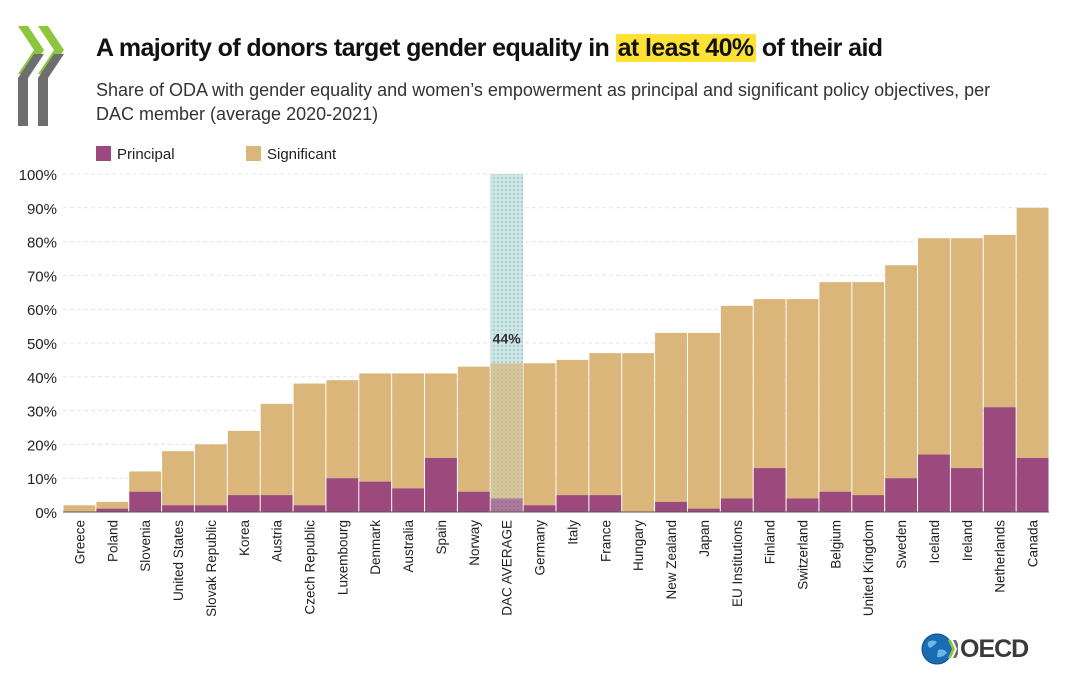  Describe the element at coordinates (41, 76) in the screenshot. I see `oecd-chevron-logo` at that location.